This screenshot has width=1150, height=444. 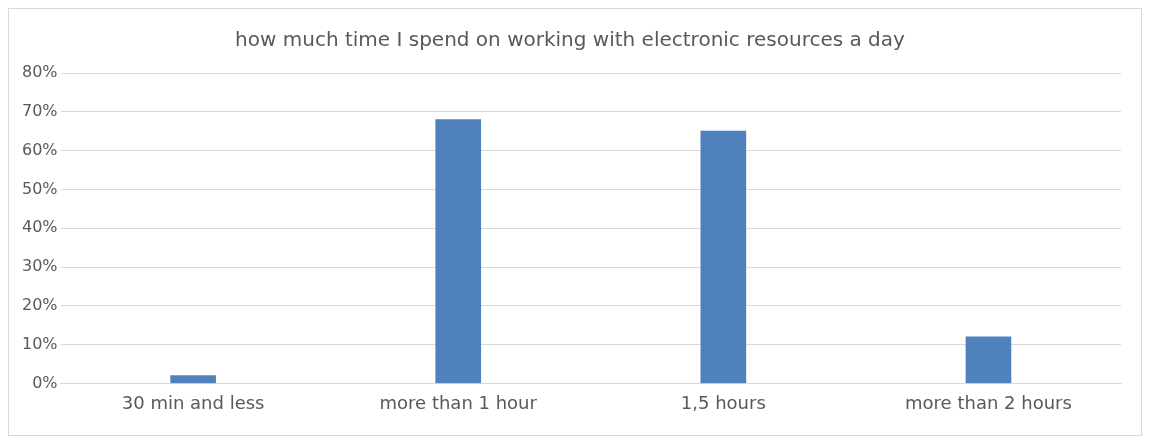 I want to click on y-tick-label: 60%, so click(x=40, y=149).